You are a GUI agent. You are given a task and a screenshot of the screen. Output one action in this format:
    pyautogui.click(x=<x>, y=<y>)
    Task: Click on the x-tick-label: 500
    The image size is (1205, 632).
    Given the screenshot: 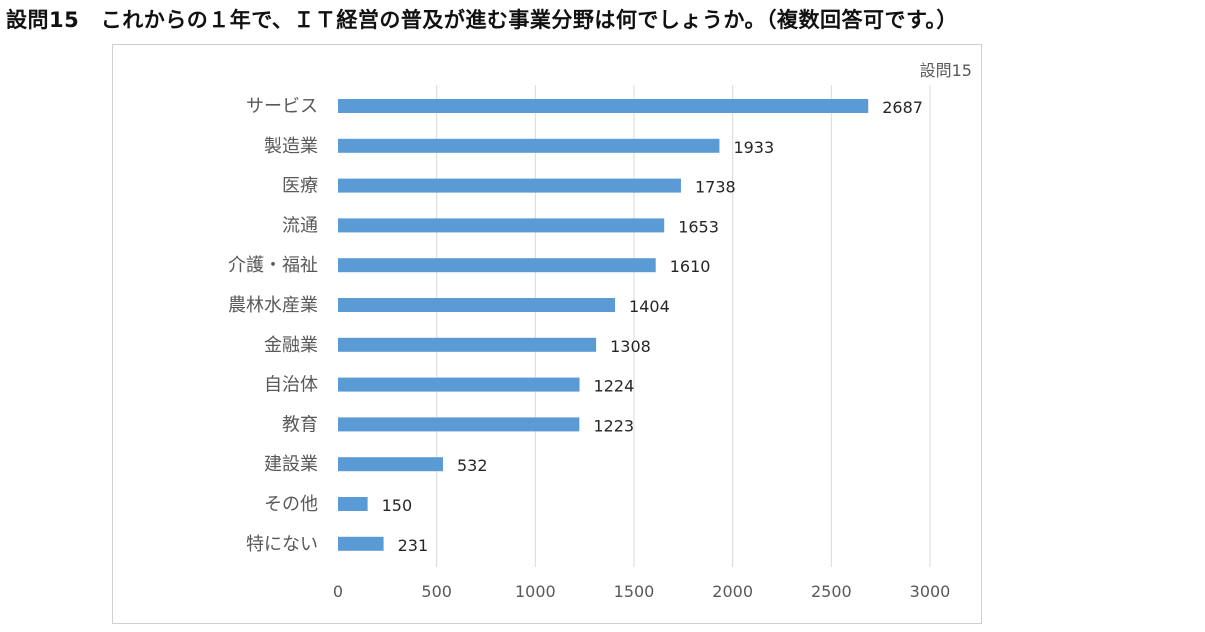 What is the action you would take?
    pyautogui.click(x=436, y=591)
    